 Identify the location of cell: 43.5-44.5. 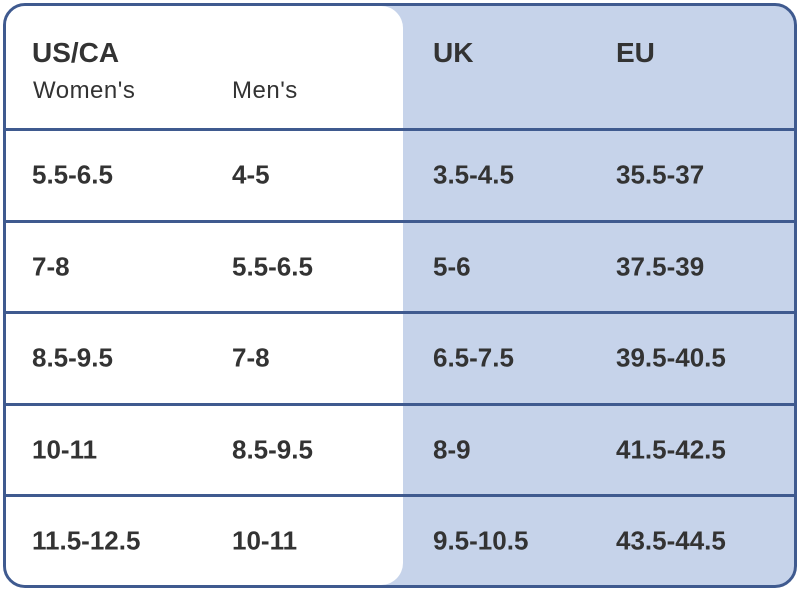
(671, 540).